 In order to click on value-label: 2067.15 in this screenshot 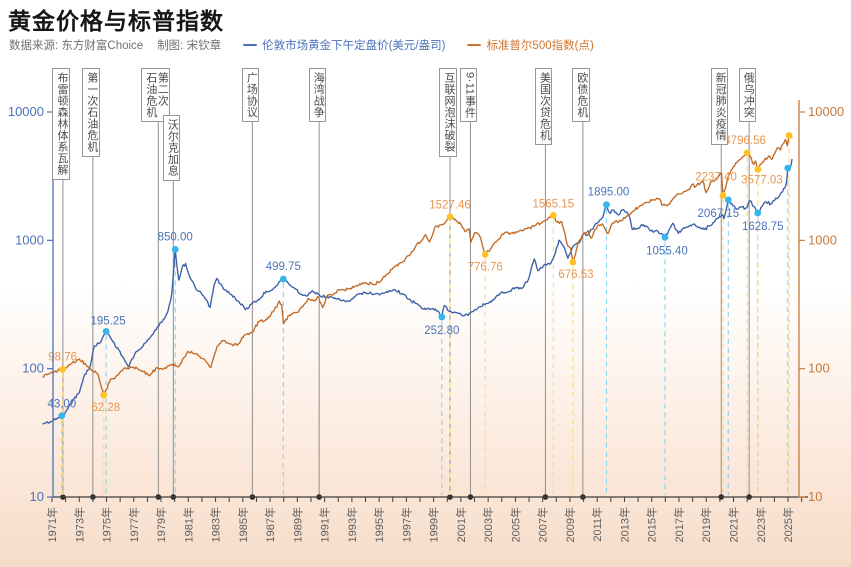, I will do `click(719, 214)`.